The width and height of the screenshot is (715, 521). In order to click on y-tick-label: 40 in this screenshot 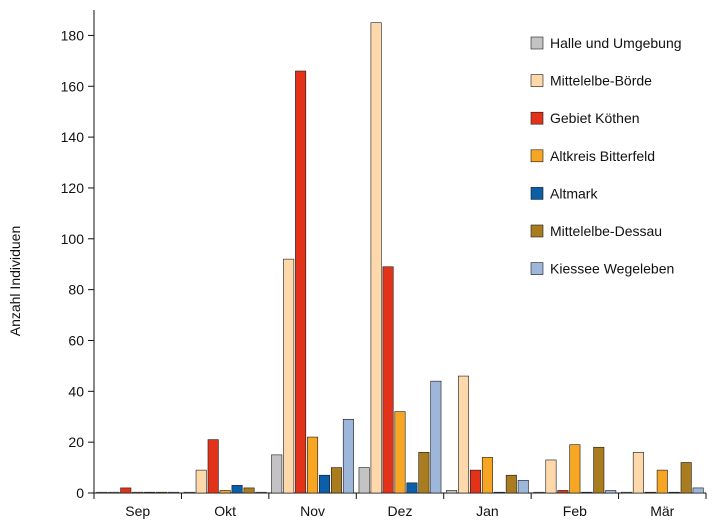, I will do `click(76, 391)`.